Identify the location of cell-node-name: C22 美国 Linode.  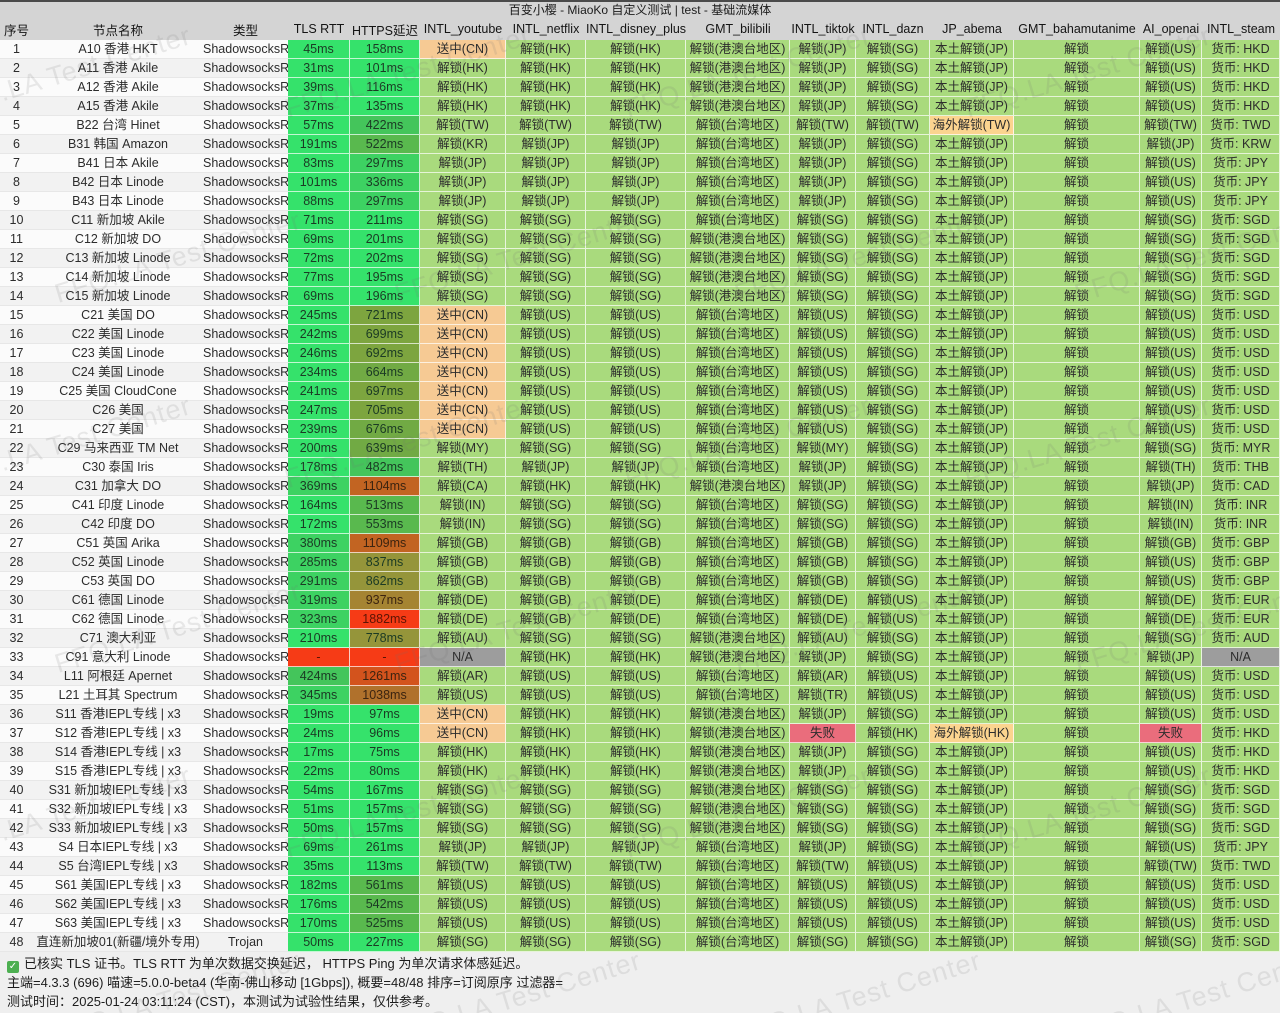
(118, 334).